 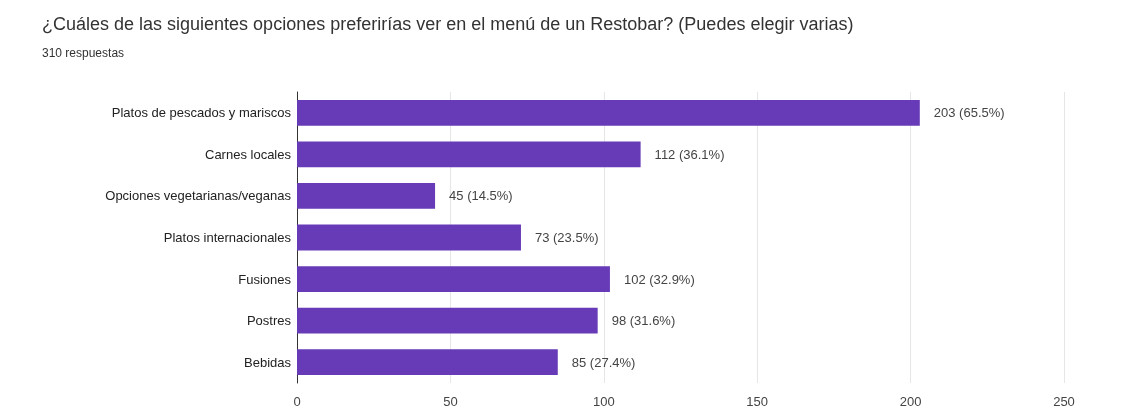 I want to click on chart-title: ¿Cuáles de las siguientes opciones preferirías ver en el menú de un Restobar? (Puedes elegir varias), so click(x=448, y=24).